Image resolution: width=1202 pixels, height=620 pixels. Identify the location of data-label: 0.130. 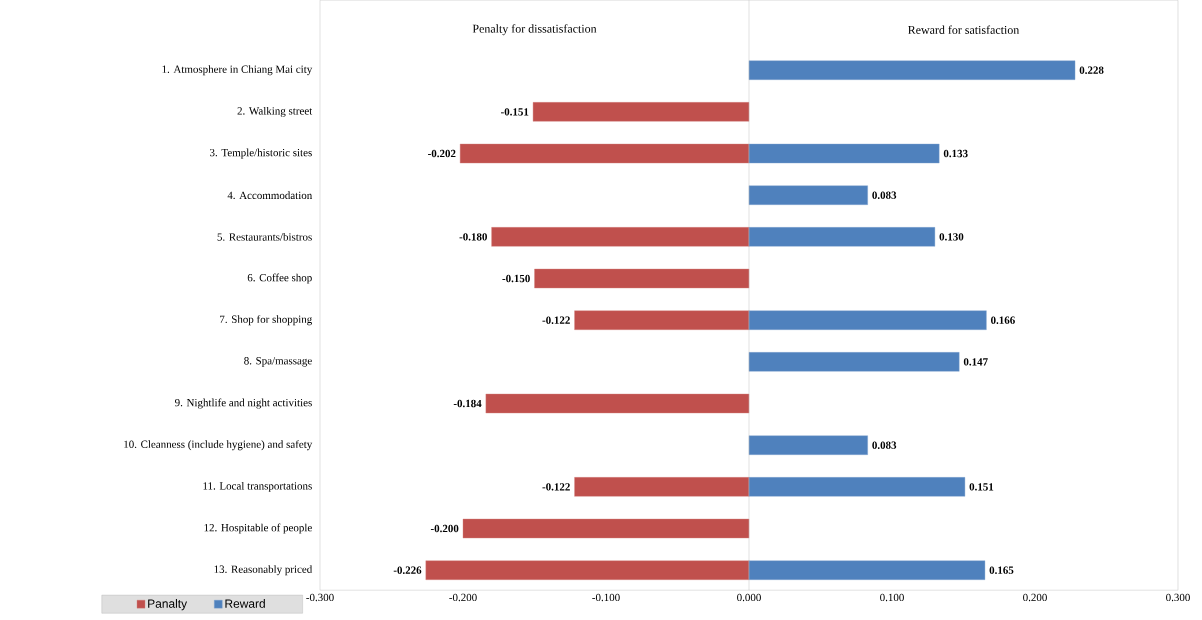
(951, 237).